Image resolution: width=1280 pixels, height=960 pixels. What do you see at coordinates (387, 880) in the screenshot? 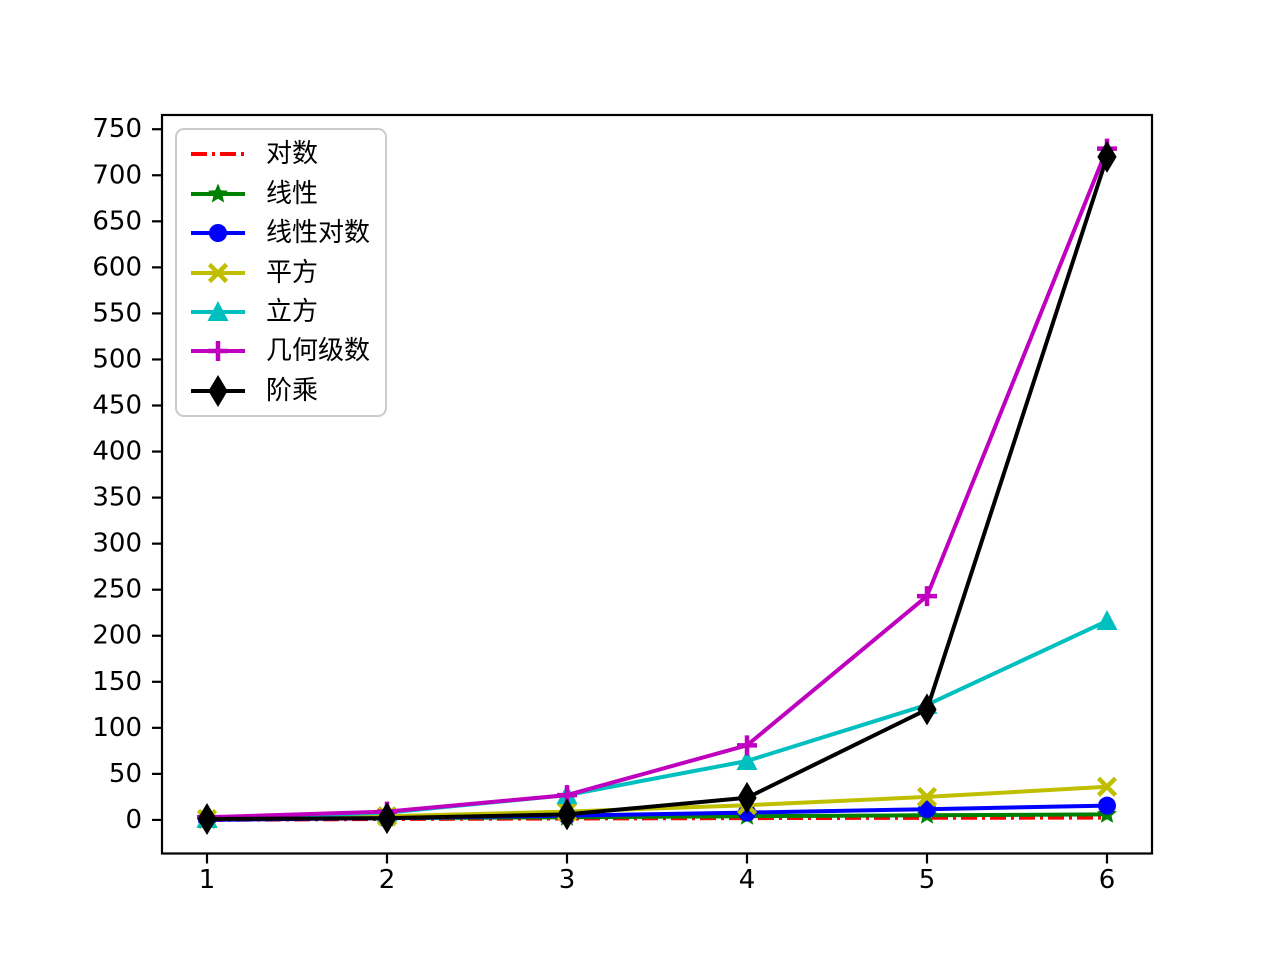
I see `x-tick-label: 2` at bounding box center [387, 880].